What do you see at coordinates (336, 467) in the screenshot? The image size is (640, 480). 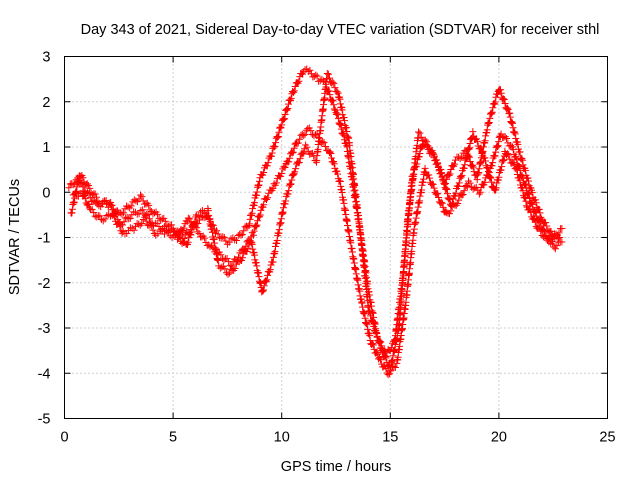 I see `x-axis-label: GPS time / hours` at bounding box center [336, 467].